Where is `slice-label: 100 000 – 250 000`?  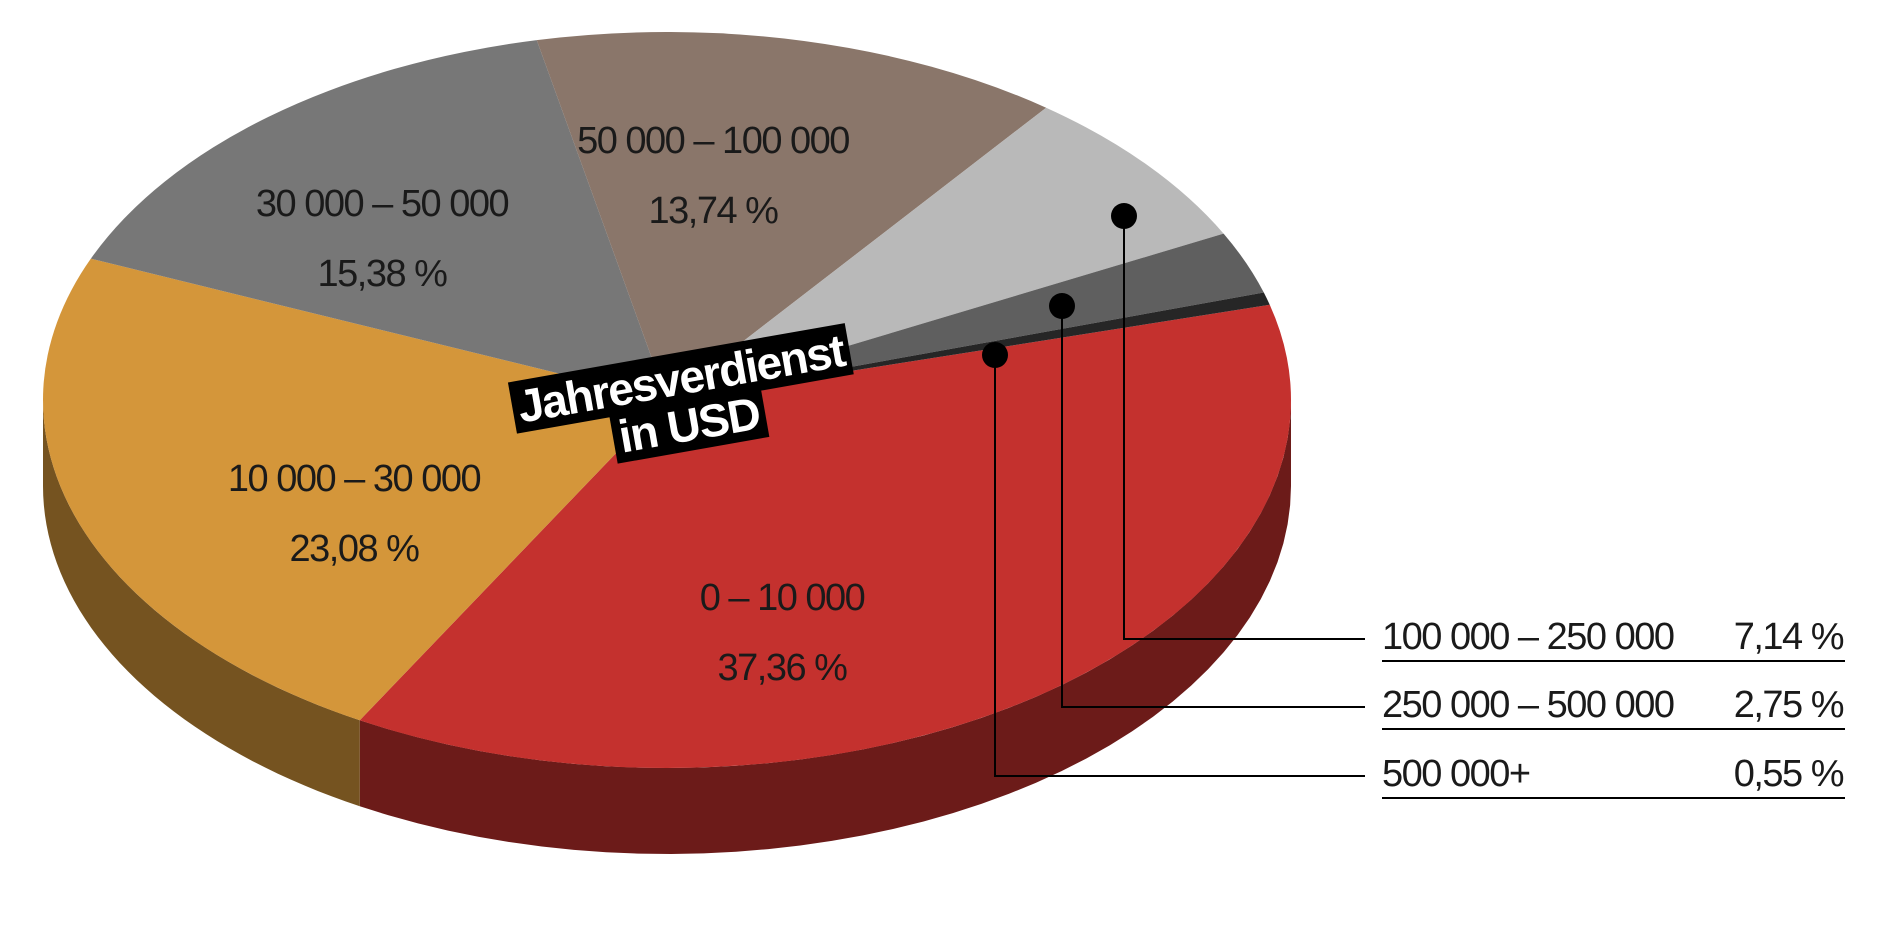 slice-label: 100 000 – 250 000 is located at coordinates (1528, 637).